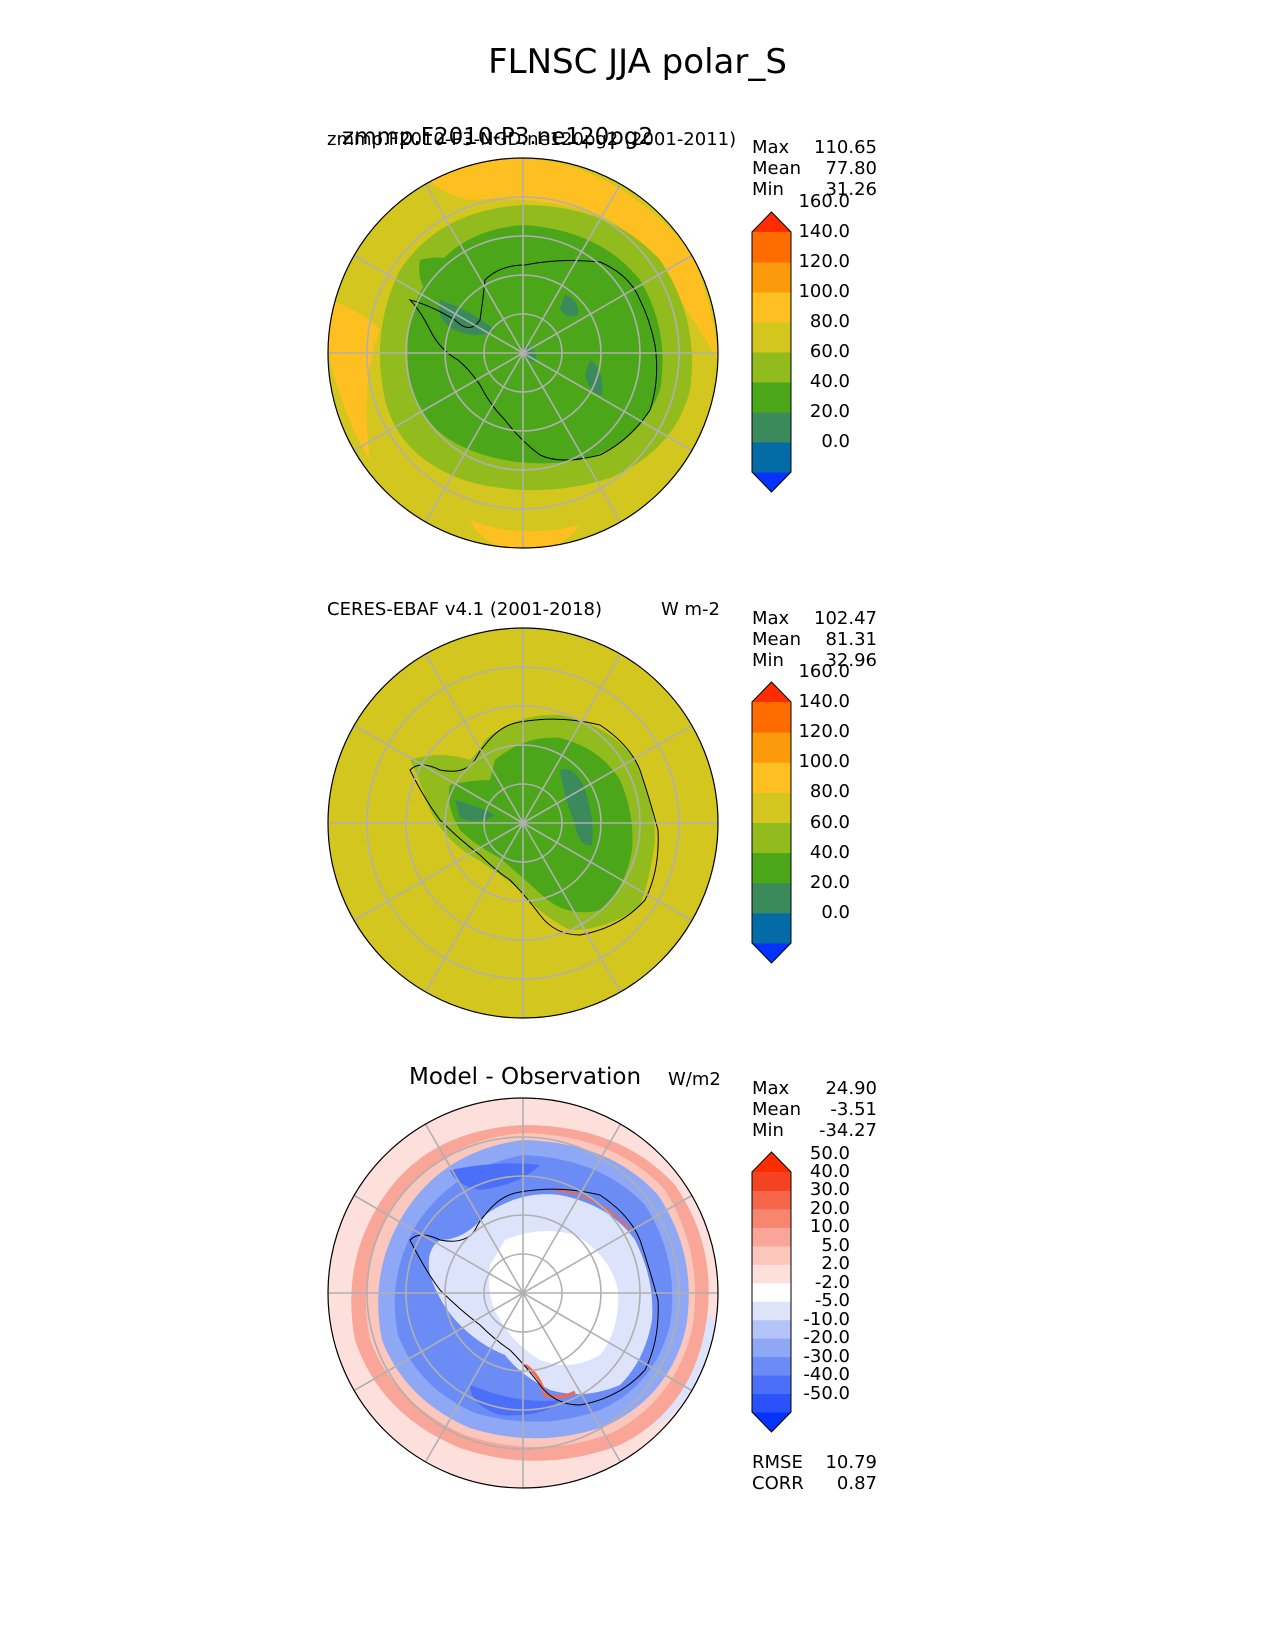 This screenshot has height=1650, width=1275. I want to click on panel3-colorbar-tick-label: -30.0, so click(826, 1356).